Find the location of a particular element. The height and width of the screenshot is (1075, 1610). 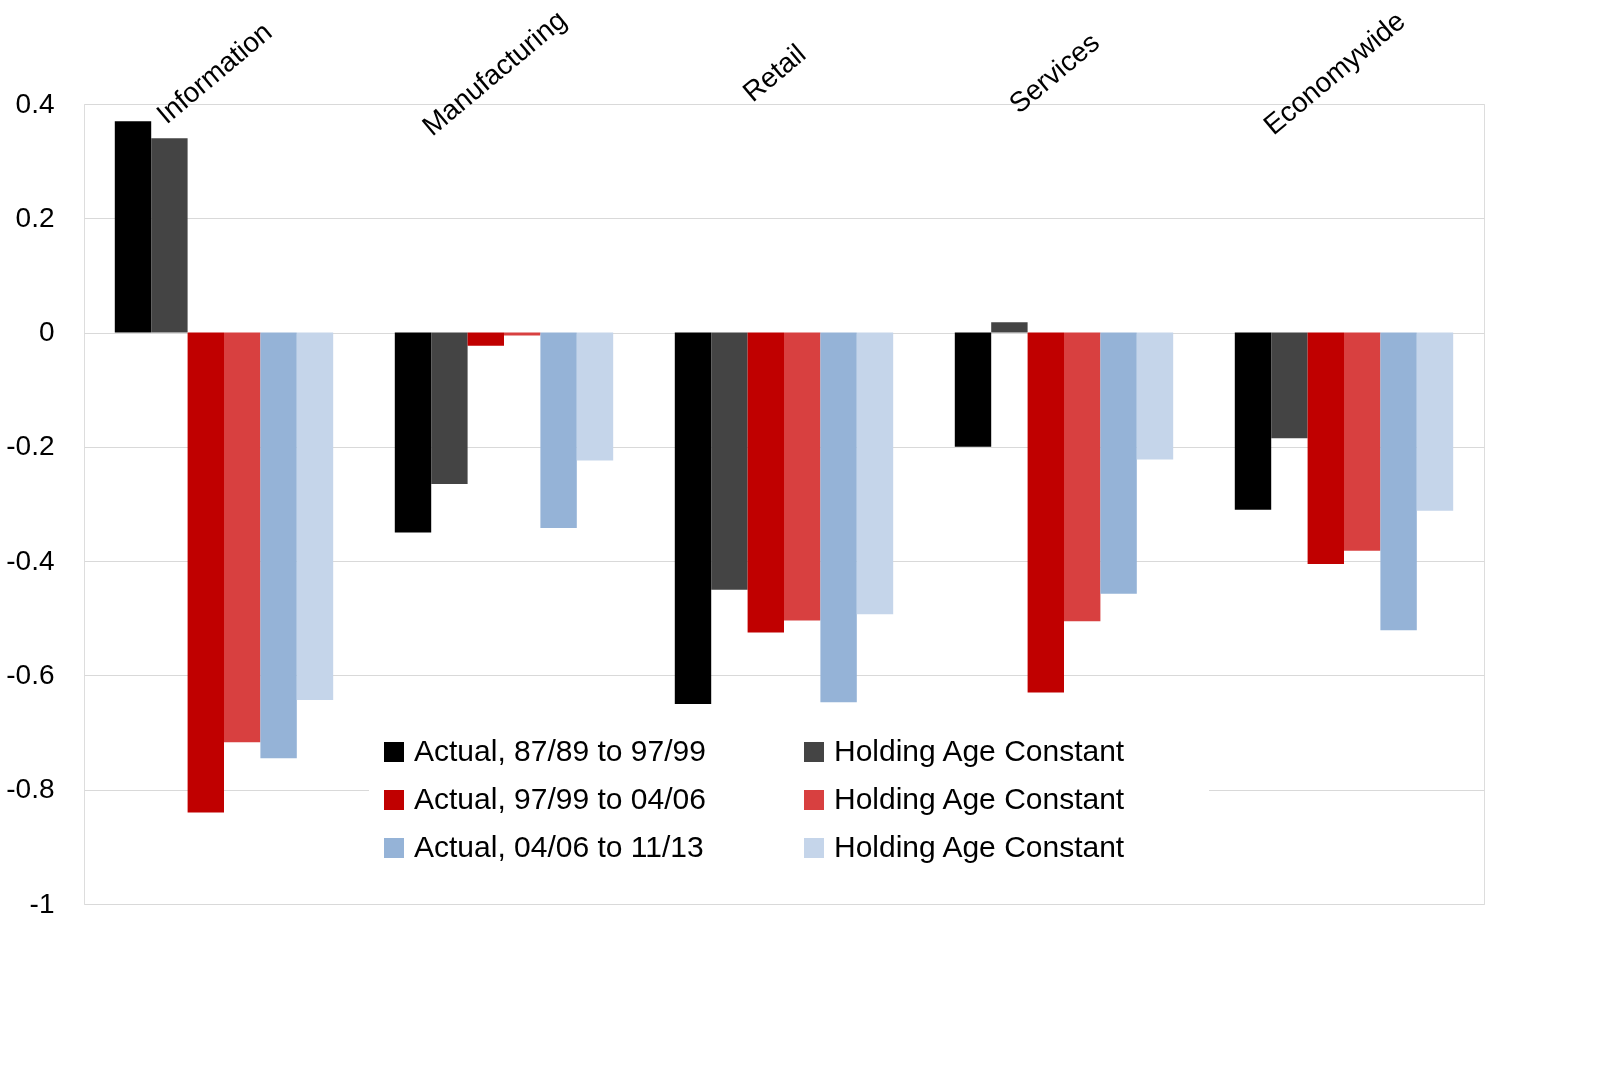

legend-label: Actual, 87/89 to 97/99 is located at coordinates (560, 750).